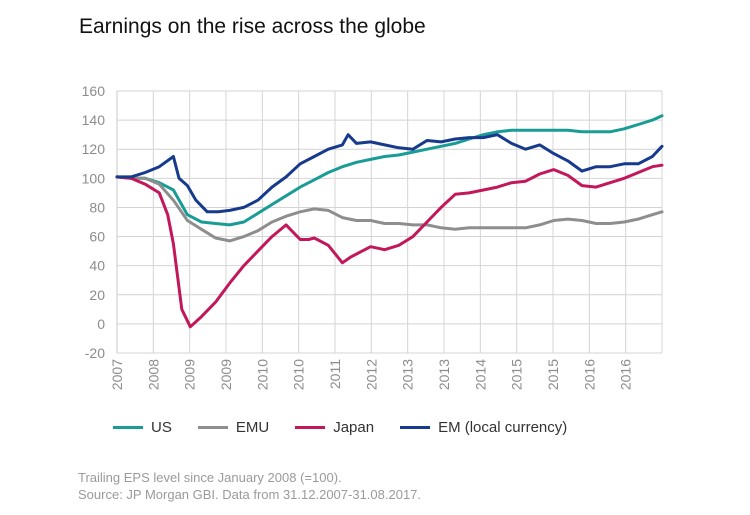  What do you see at coordinates (389, 173) in the screenshot?
I see `series-line-em-local-currency` at bounding box center [389, 173].